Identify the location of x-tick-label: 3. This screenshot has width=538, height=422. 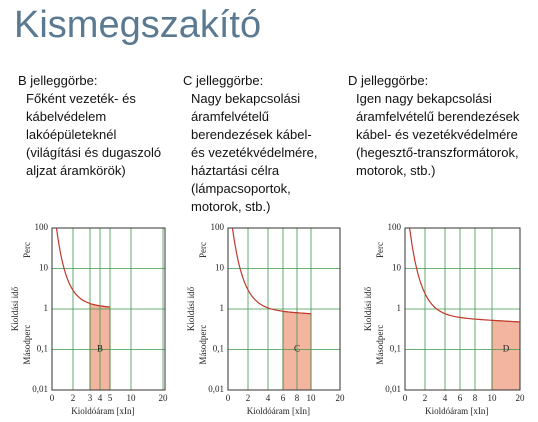
(90, 398).